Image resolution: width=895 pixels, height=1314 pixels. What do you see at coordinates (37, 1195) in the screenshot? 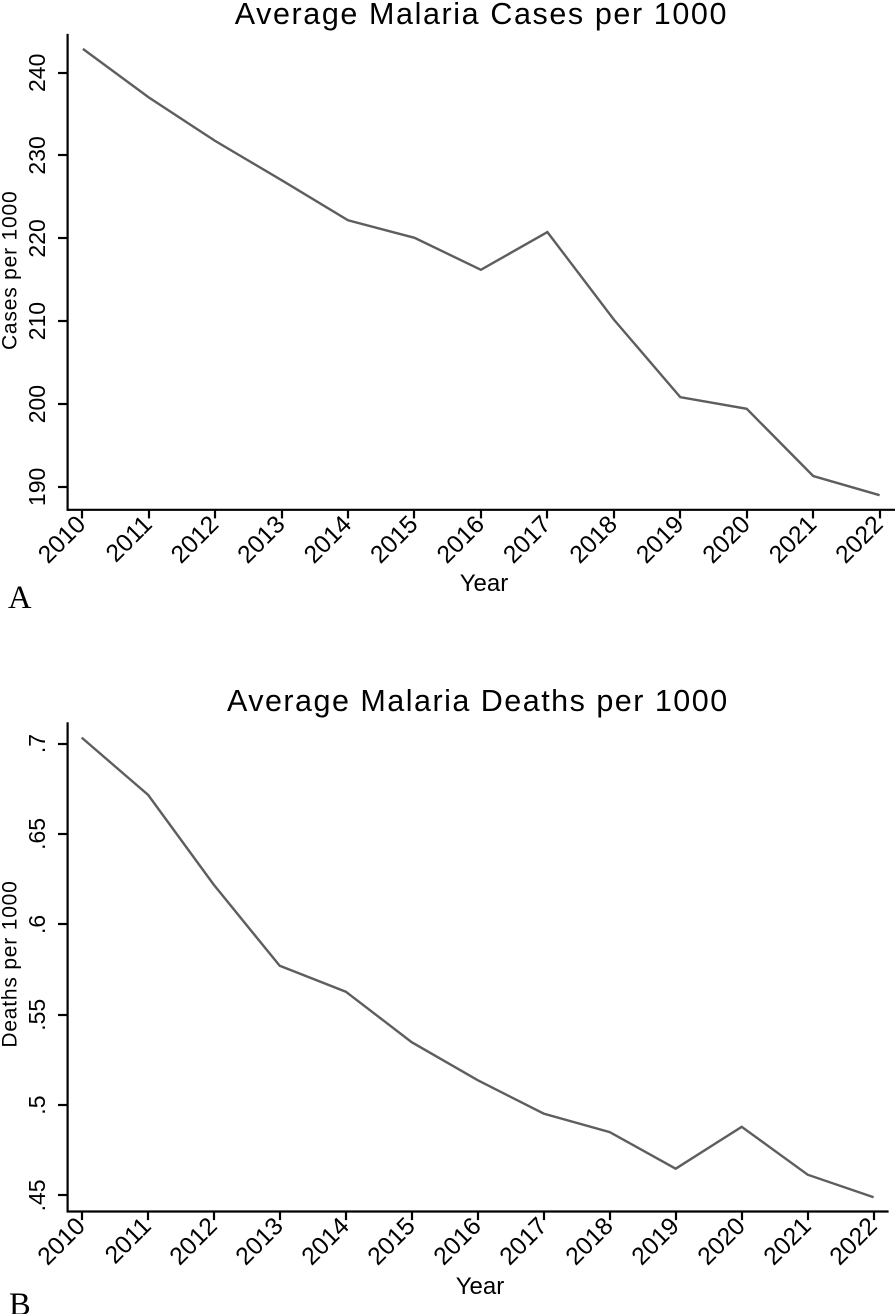
I see `svg-text: .45` at bounding box center [37, 1195].